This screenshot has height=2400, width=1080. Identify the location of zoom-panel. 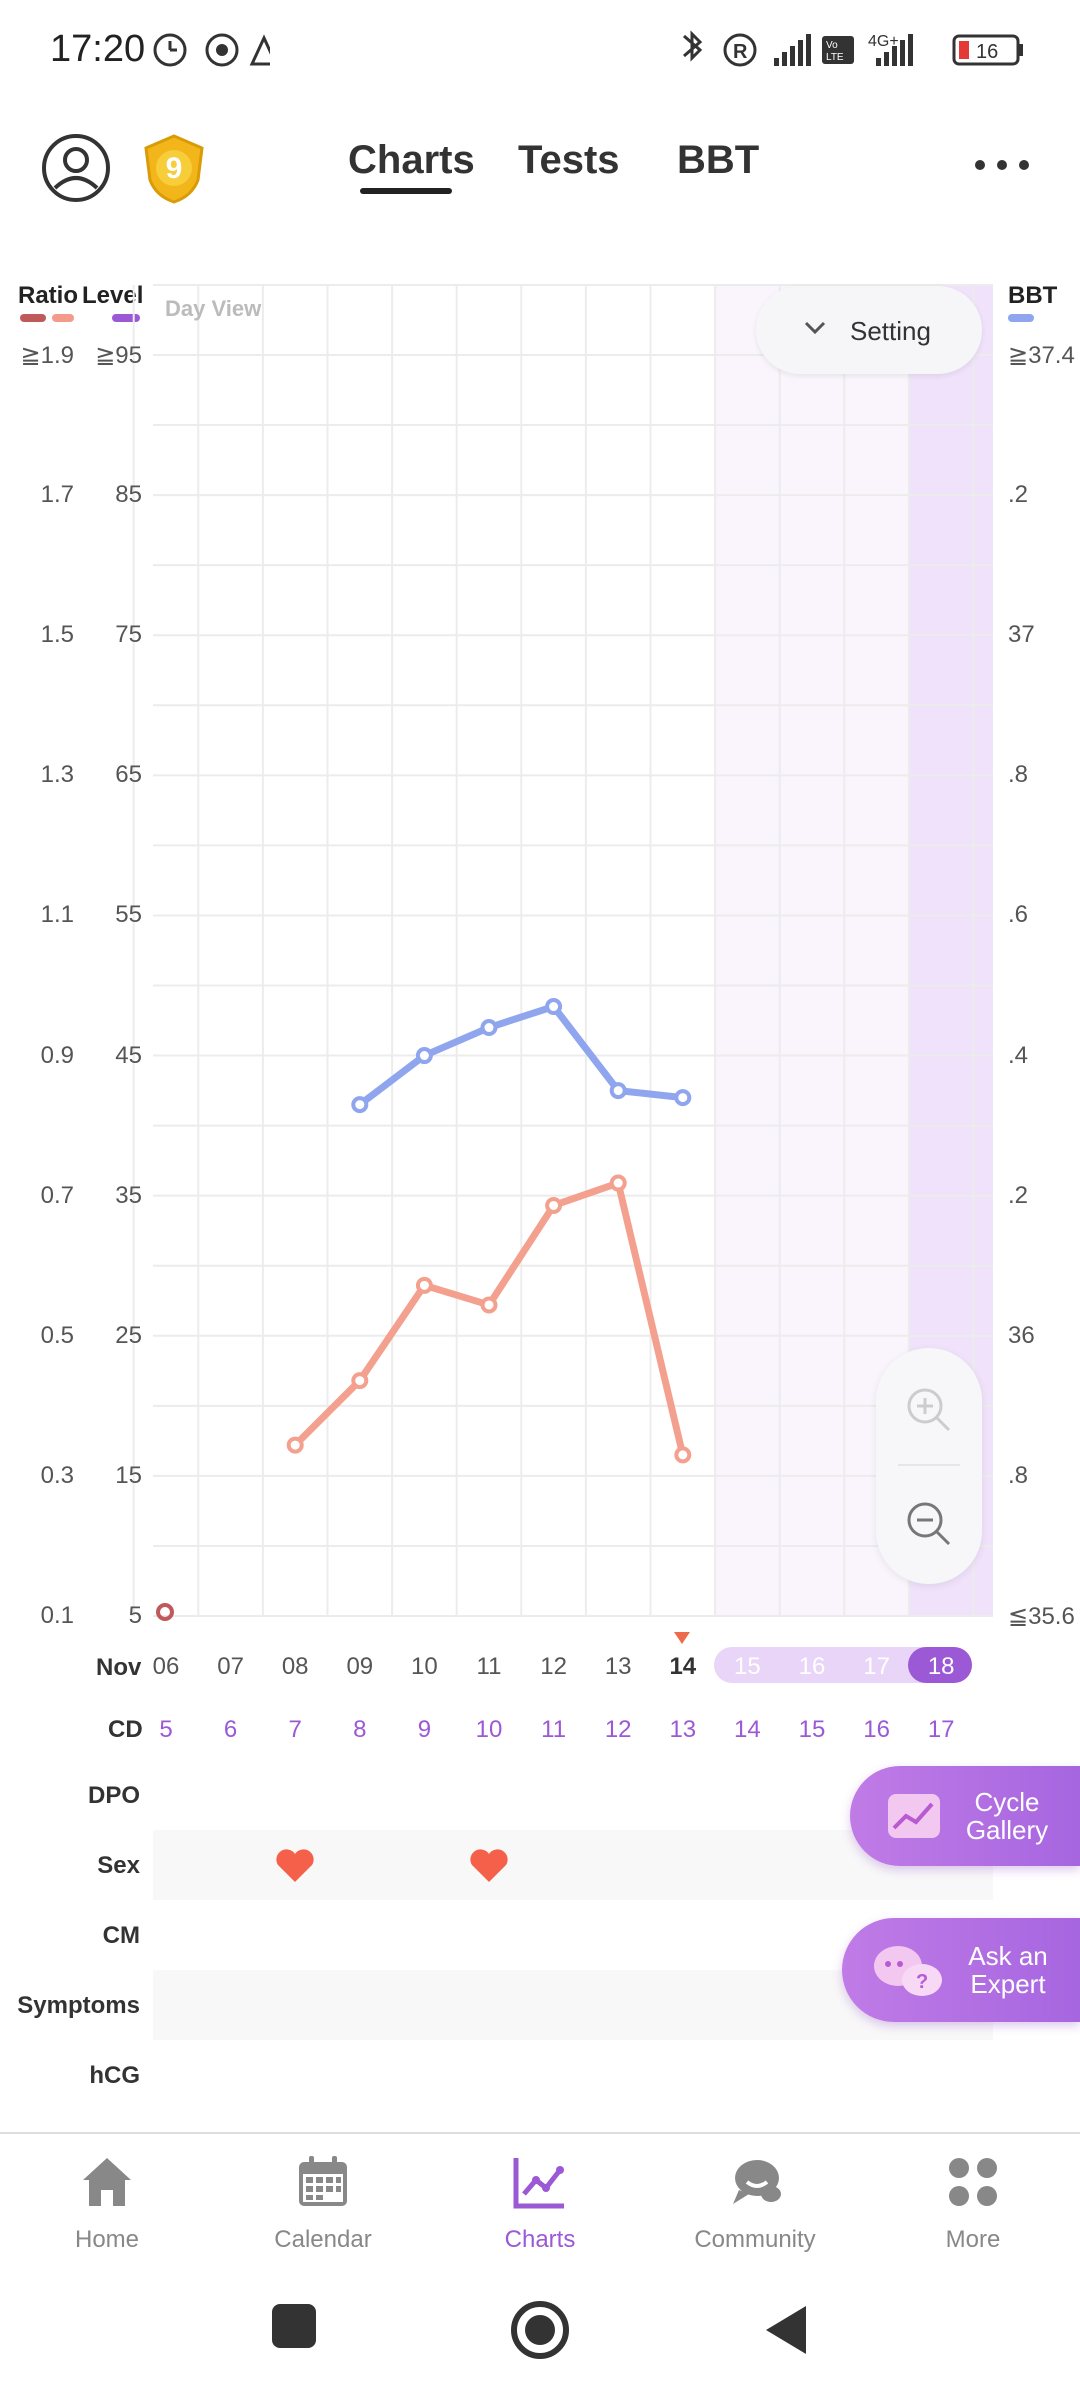
(929, 1466).